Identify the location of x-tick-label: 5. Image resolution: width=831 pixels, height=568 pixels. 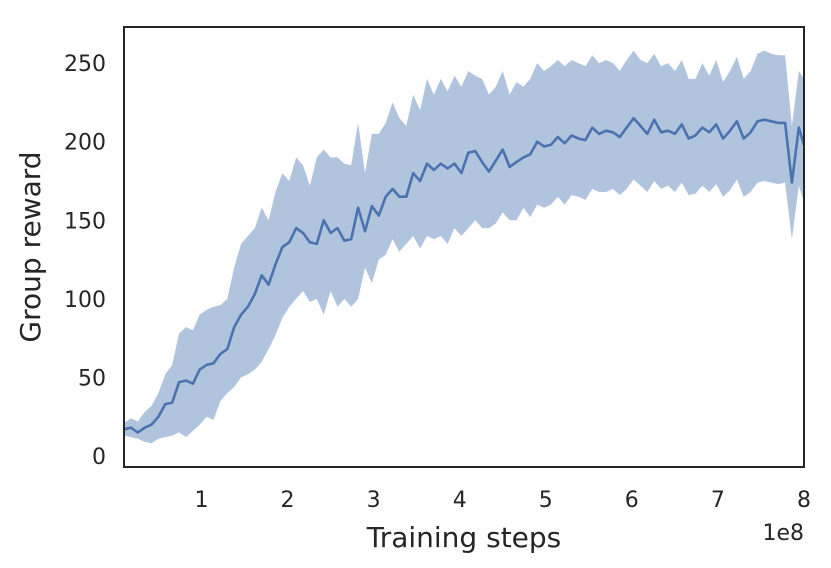
(546, 500).